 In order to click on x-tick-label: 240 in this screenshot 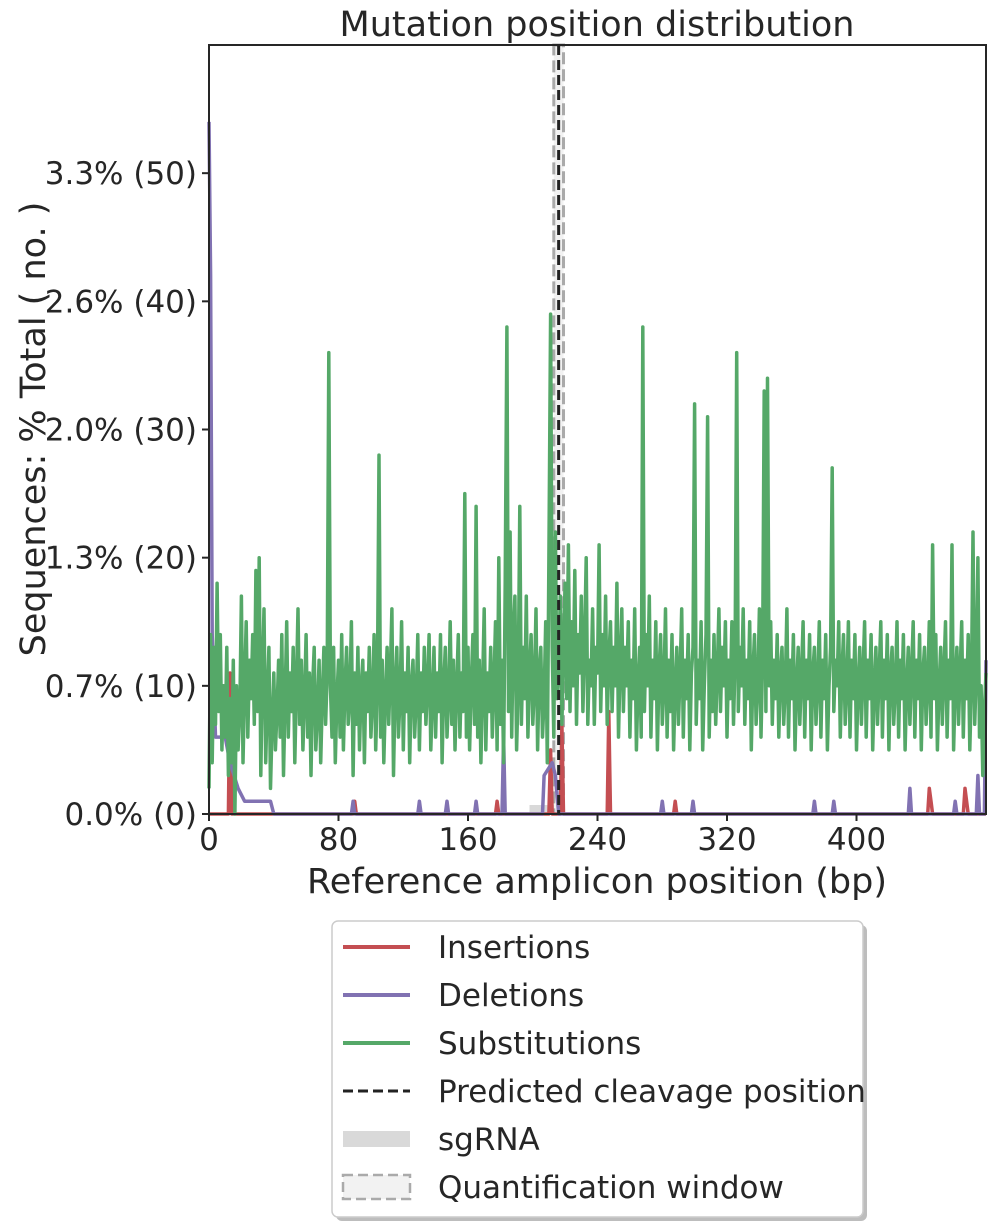, I will do `click(597, 840)`.